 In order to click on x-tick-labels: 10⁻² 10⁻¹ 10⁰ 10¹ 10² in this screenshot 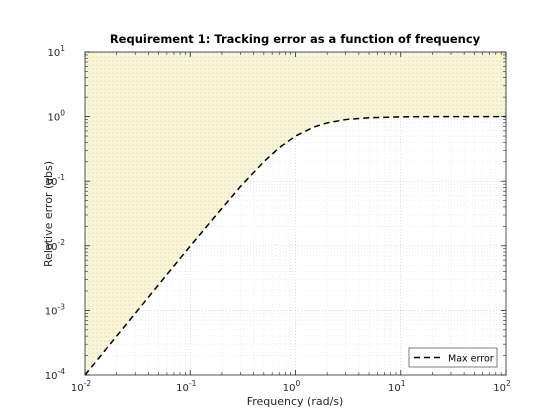, I will do `click(291, 386)`.